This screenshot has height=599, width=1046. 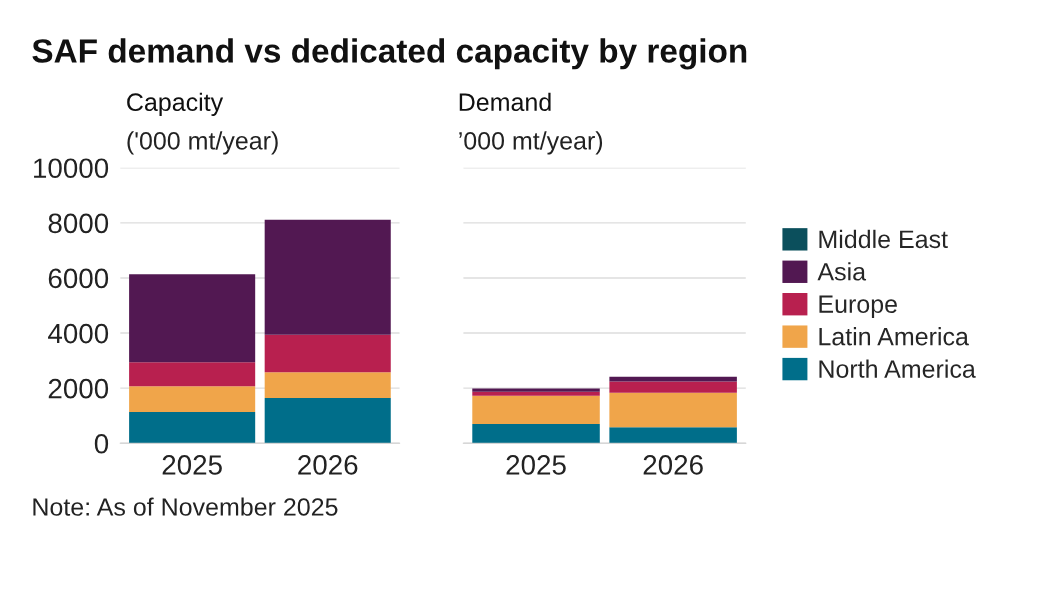 I want to click on y-tick-label: 2000, so click(x=78, y=388).